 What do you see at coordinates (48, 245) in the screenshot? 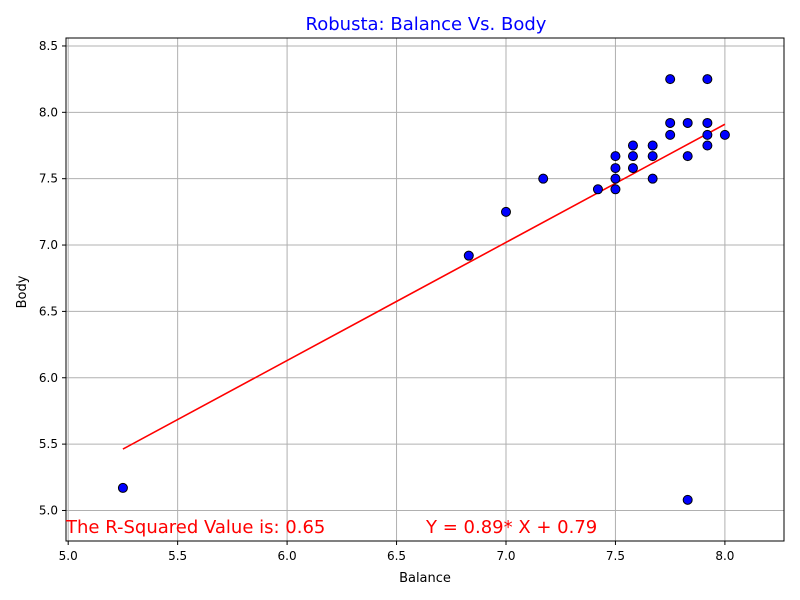
I see `y-tick-label: 7.0` at bounding box center [48, 245].